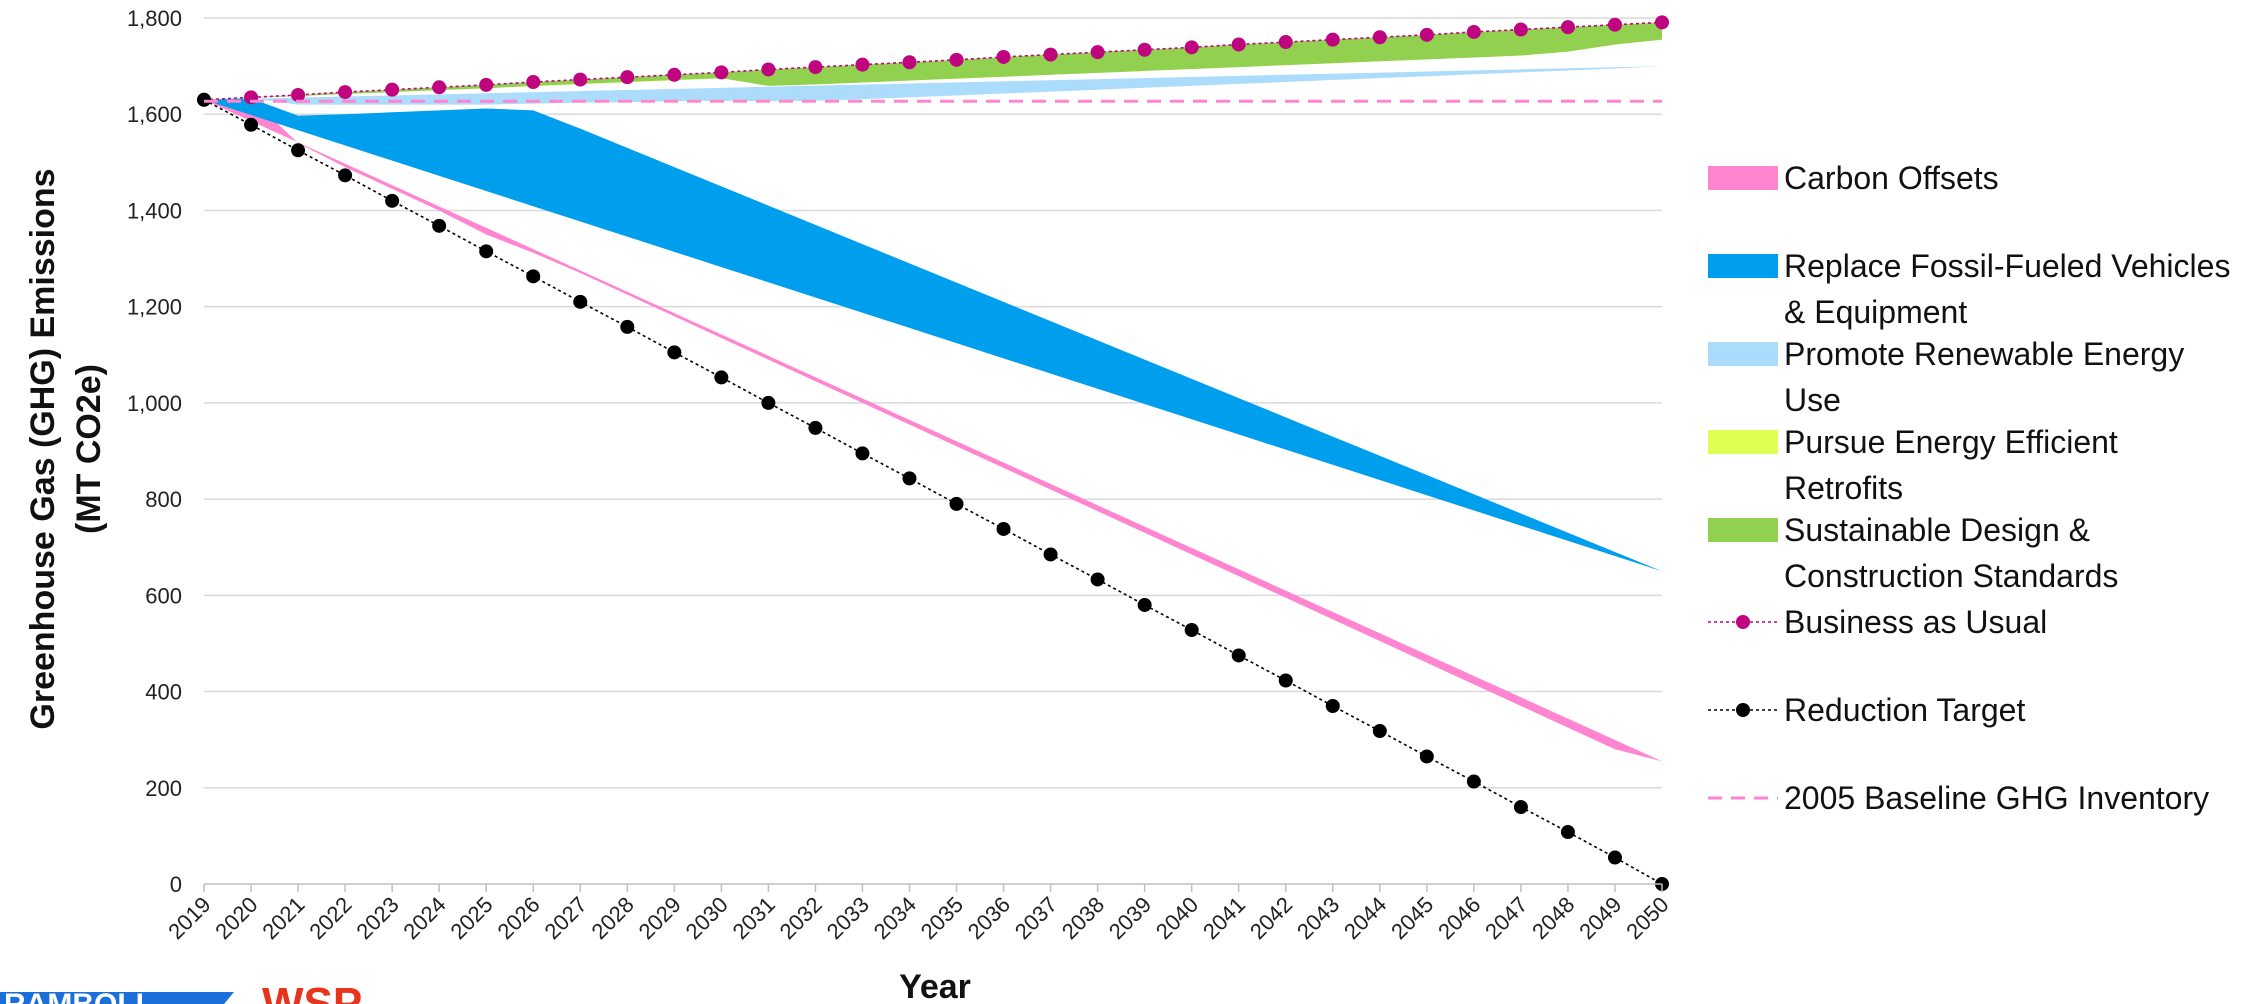  Describe the element at coordinates (189, 918) in the screenshot. I see `x-tick-label: 2019` at that location.